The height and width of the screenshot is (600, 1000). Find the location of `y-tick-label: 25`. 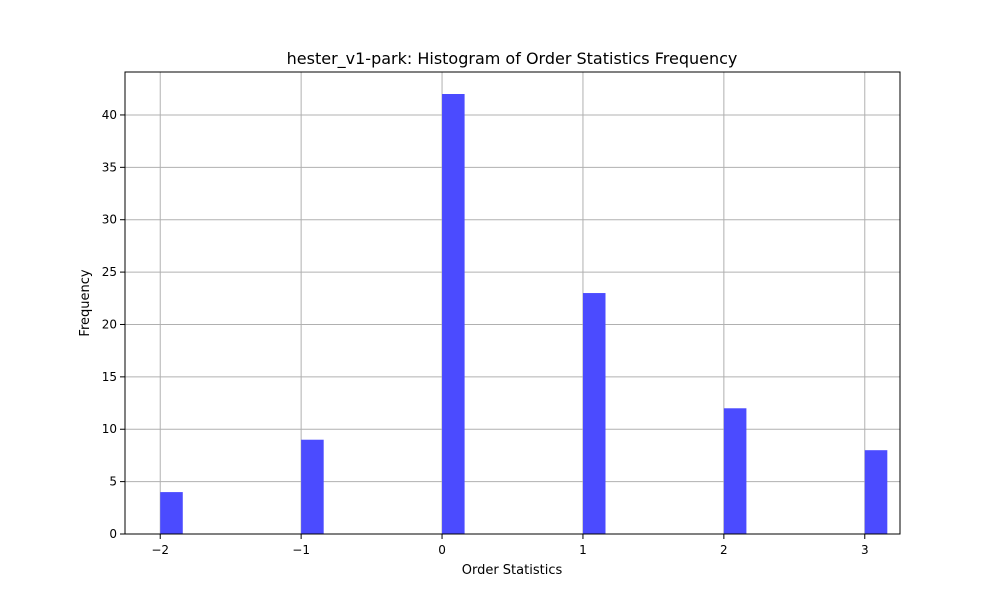

y-tick-label: 25 is located at coordinates (109, 272).